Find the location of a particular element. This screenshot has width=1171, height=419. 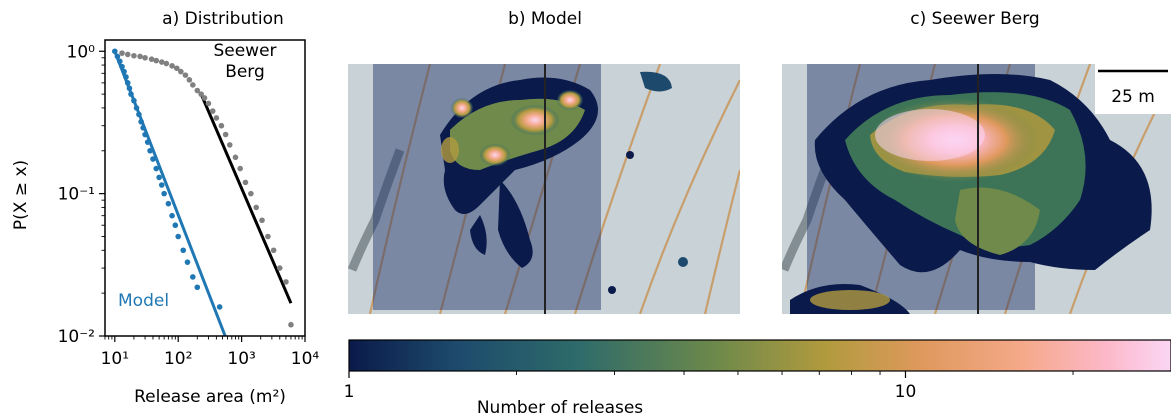

x-tick-label: 10³ is located at coordinates (241, 359).